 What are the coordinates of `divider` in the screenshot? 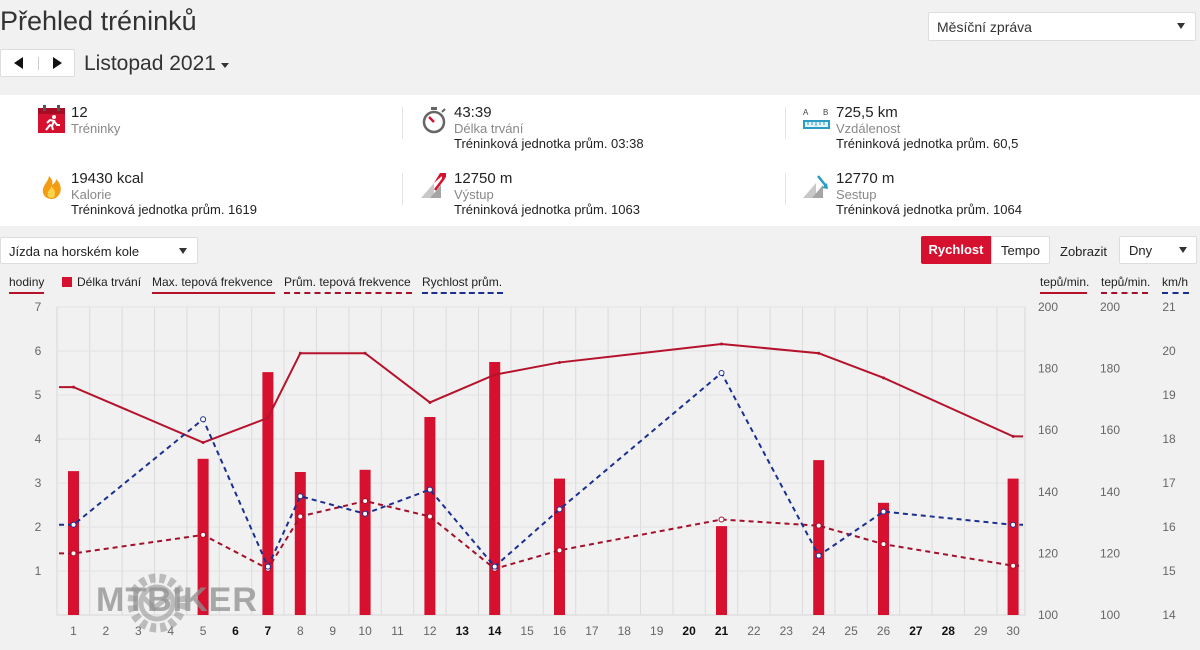 It's located at (785, 189).